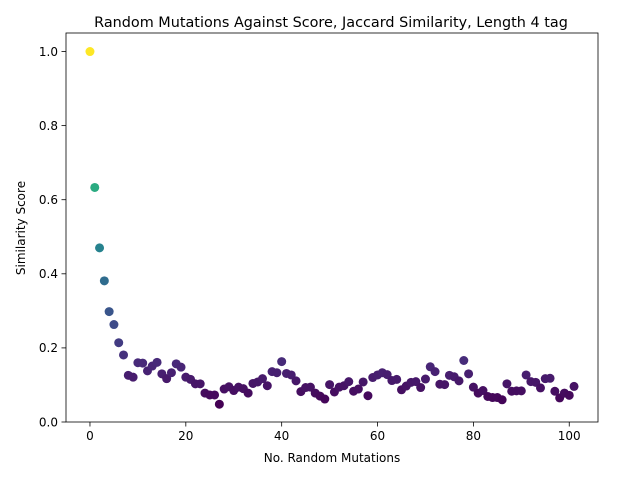  What do you see at coordinates (281, 436) in the screenshot?
I see `x-tick-label: 40` at bounding box center [281, 436].